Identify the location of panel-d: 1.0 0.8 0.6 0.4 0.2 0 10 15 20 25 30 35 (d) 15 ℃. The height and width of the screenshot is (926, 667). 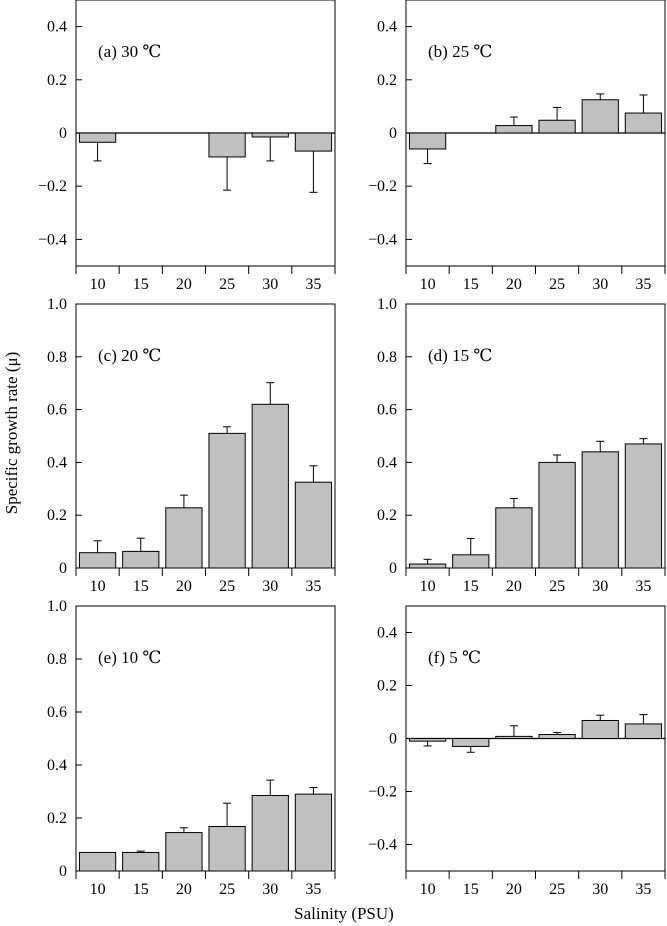
(521, 445).